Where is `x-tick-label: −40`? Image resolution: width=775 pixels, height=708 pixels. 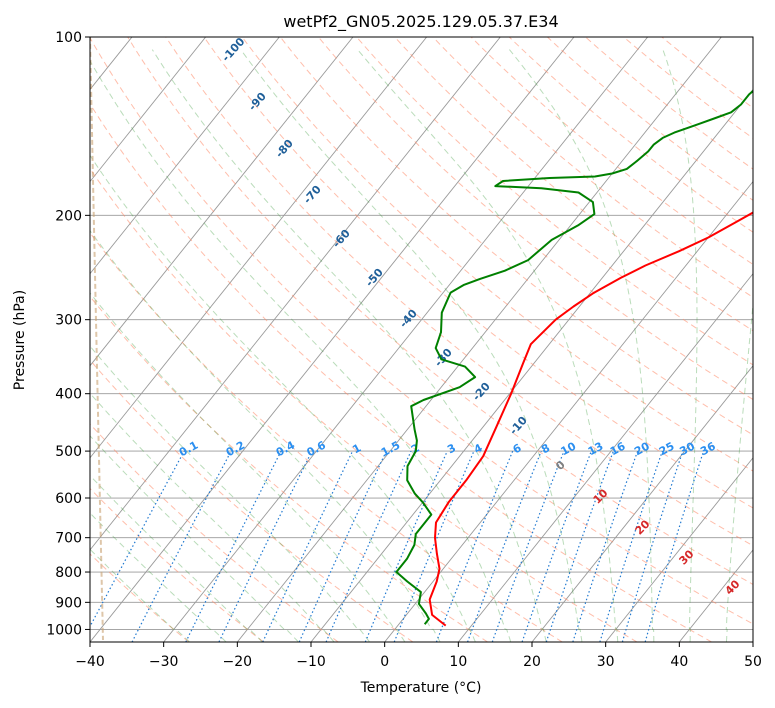
x-tick-label: −40 is located at coordinates (90, 662).